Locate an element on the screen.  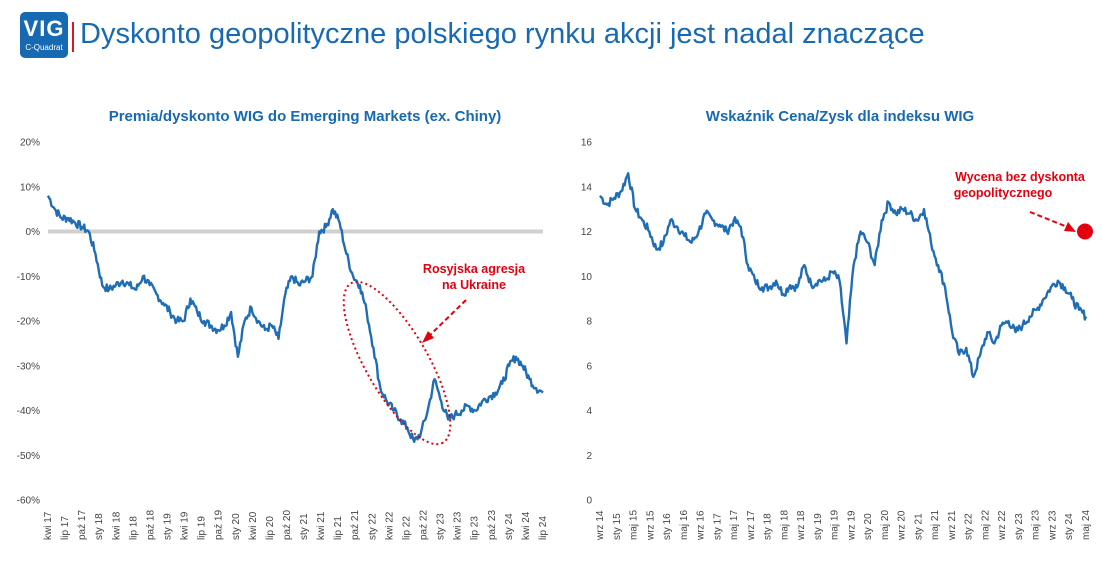
x-tick-label: maj 20 is located at coordinates (885, 525).